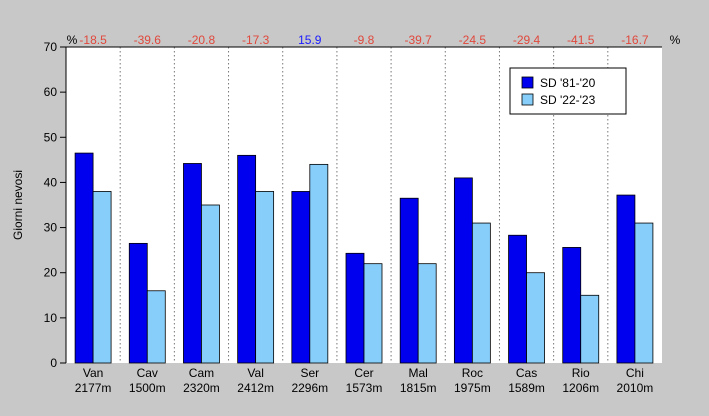  I want to click on legend-entry: SD '81-'20, so click(568, 83).